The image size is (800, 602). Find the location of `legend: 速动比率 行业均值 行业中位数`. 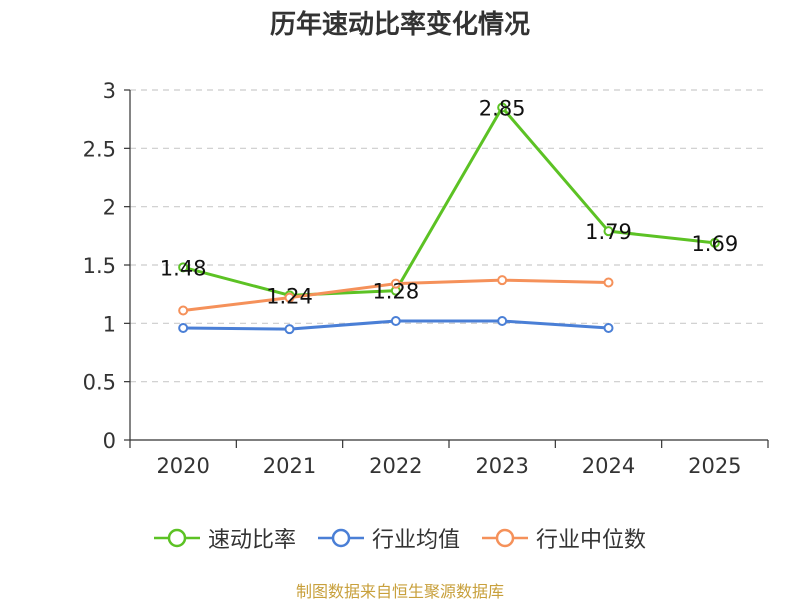

legend: 速动比率 行业均值 行业中位数 is located at coordinates (400, 538).